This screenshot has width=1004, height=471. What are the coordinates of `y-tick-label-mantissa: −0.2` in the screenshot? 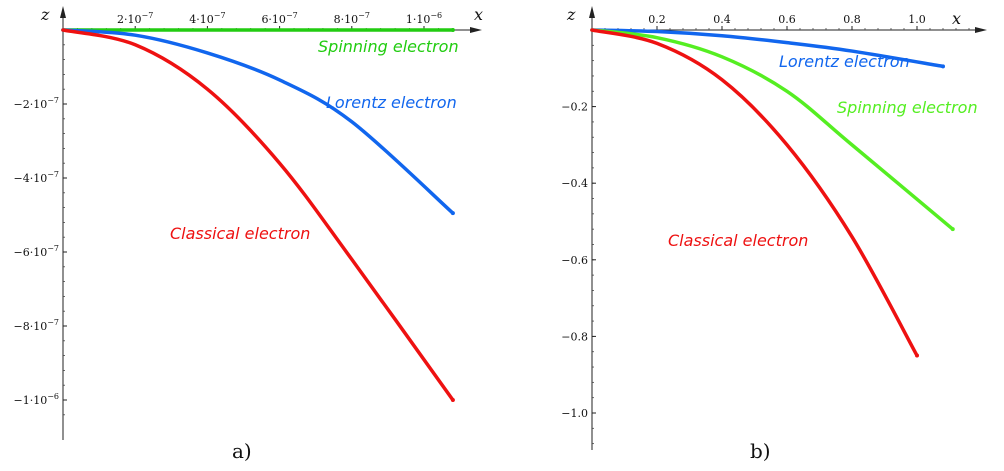 It's located at (574, 107).